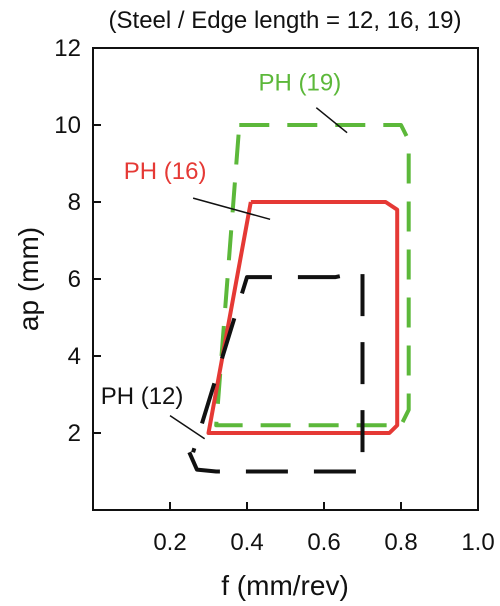 This screenshot has width=500, height=606. I want to click on x-tick-label: 0.4, so click(246, 542).